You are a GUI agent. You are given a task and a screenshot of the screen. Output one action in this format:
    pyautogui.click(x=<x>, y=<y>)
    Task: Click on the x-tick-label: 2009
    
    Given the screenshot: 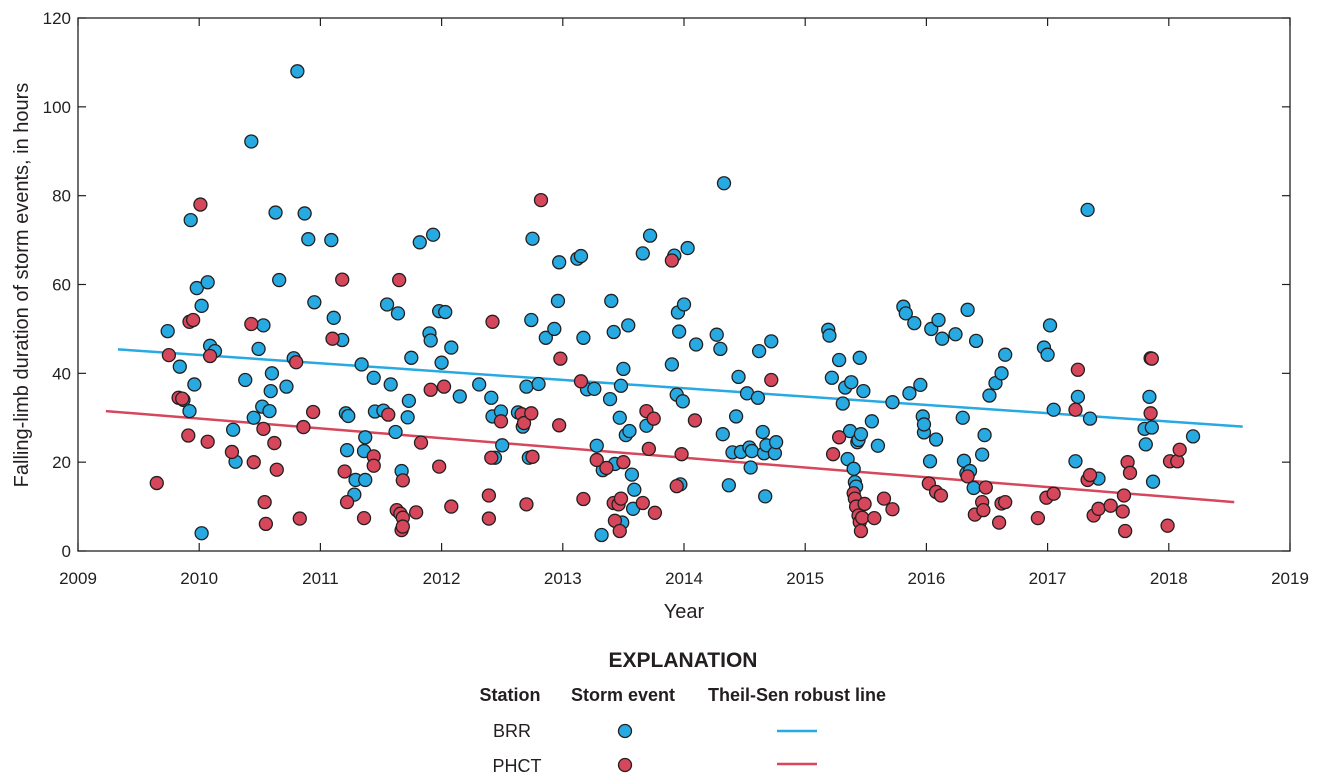 What is the action you would take?
    pyautogui.click(x=78, y=578)
    